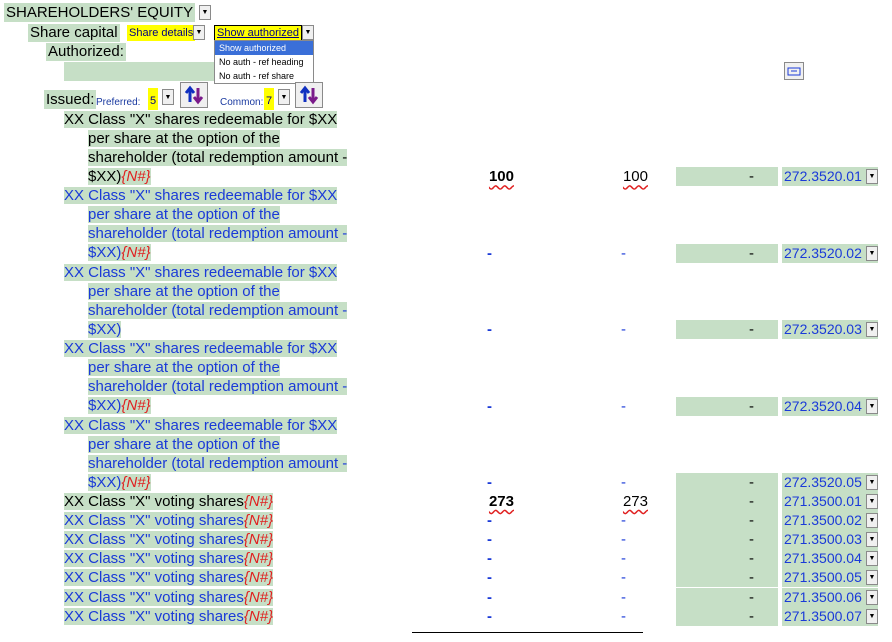 The width and height of the screenshot is (892, 642). What do you see at coordinates (194, 95) in the screenshot?
I see `preferred-sort-button` at bounding box center [194, 95].